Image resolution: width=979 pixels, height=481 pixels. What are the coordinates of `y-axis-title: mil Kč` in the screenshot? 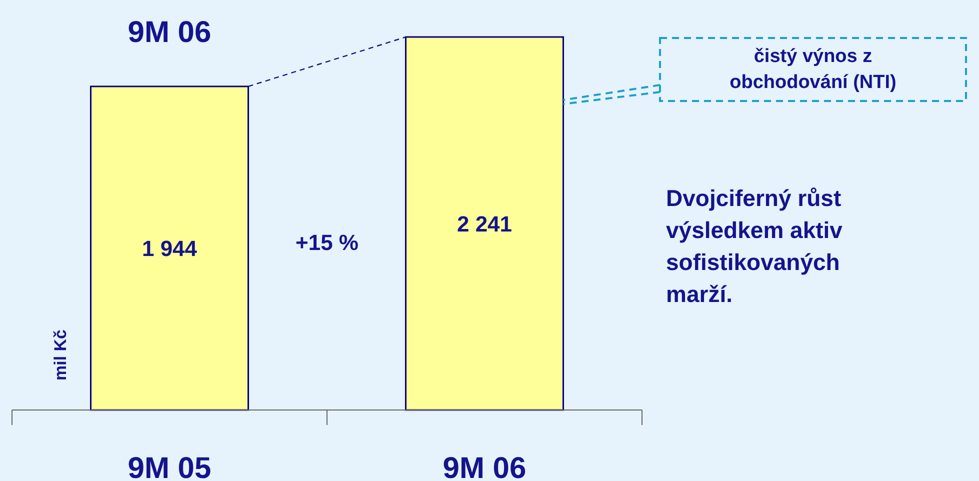 It's located at (60, 355).